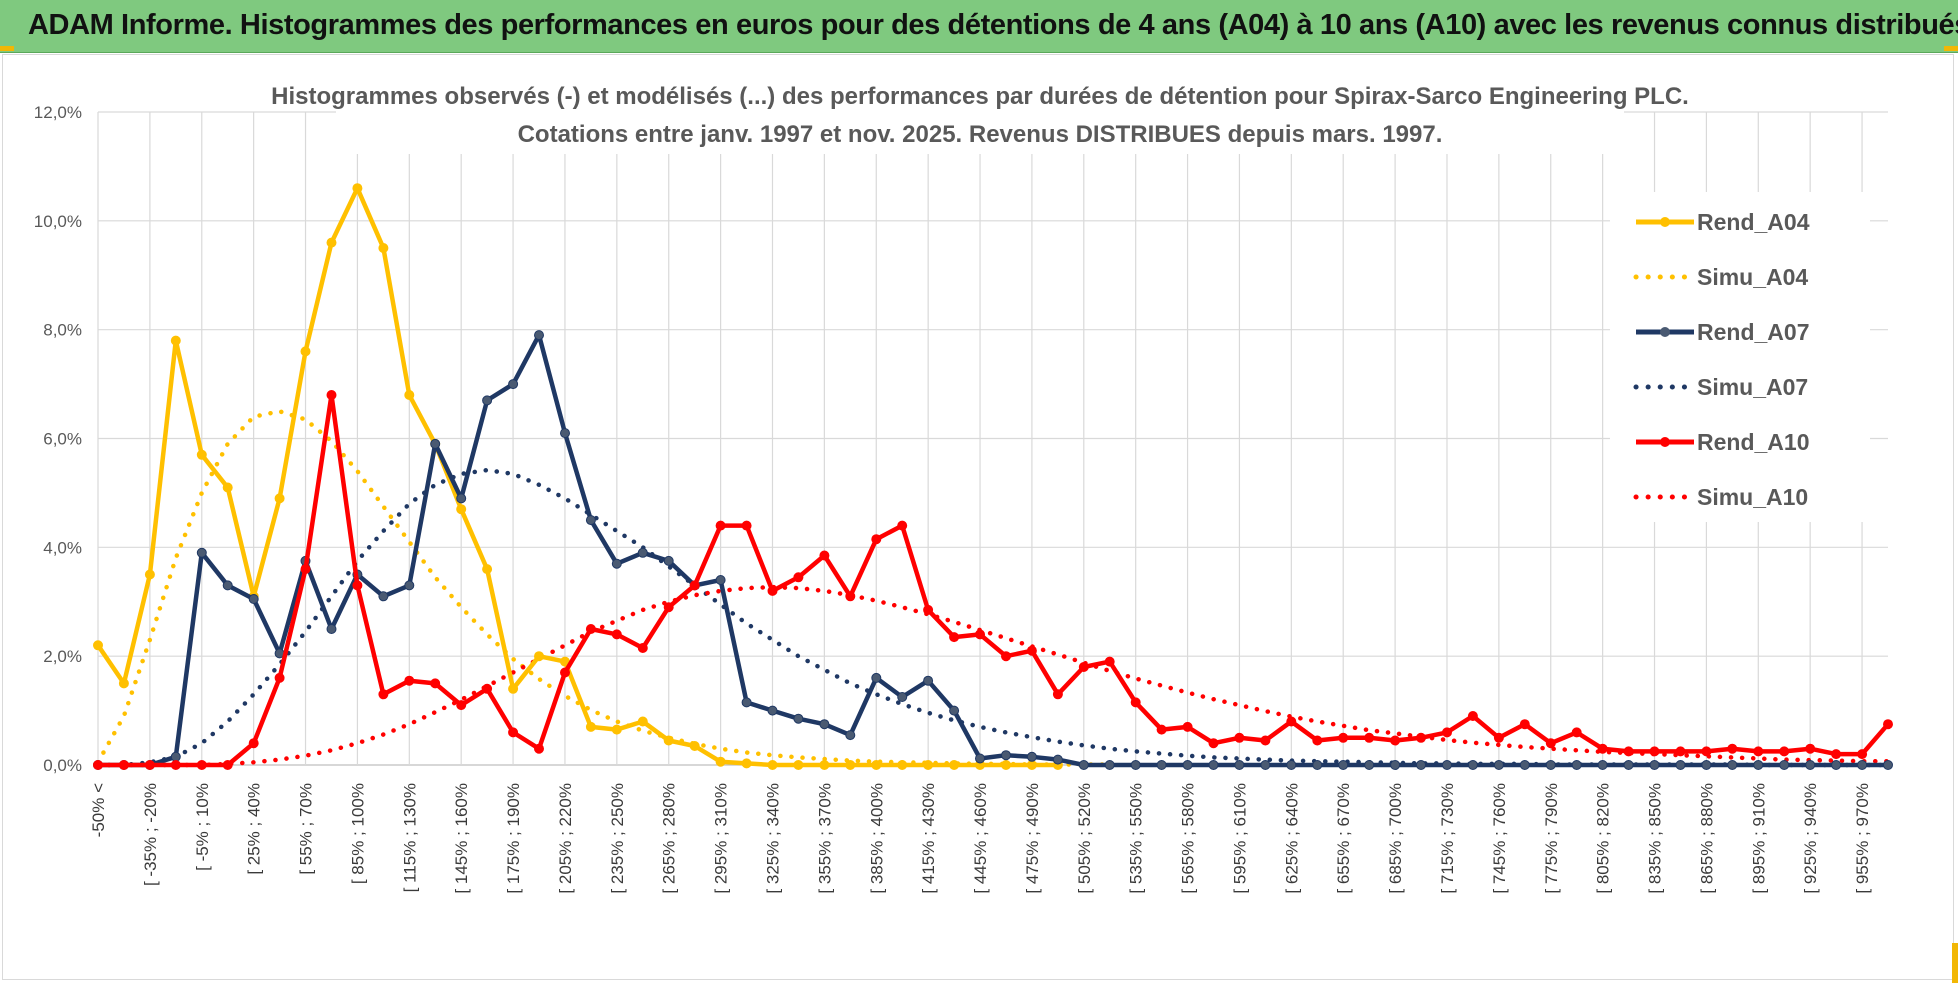 This screenshot has height=983, width=1958. Describe the element at coordinates (669, 838) in the screenshot. I see `x-tick-label: [ 265% ; 280%` at that location.